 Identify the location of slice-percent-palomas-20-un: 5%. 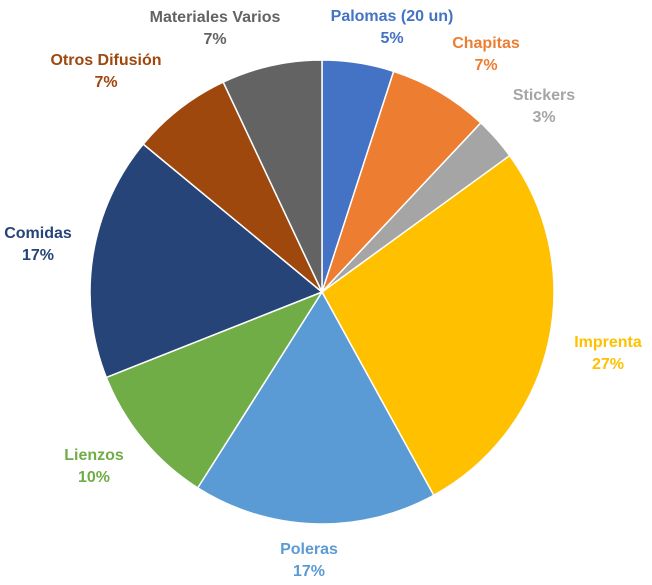
(391, 38).